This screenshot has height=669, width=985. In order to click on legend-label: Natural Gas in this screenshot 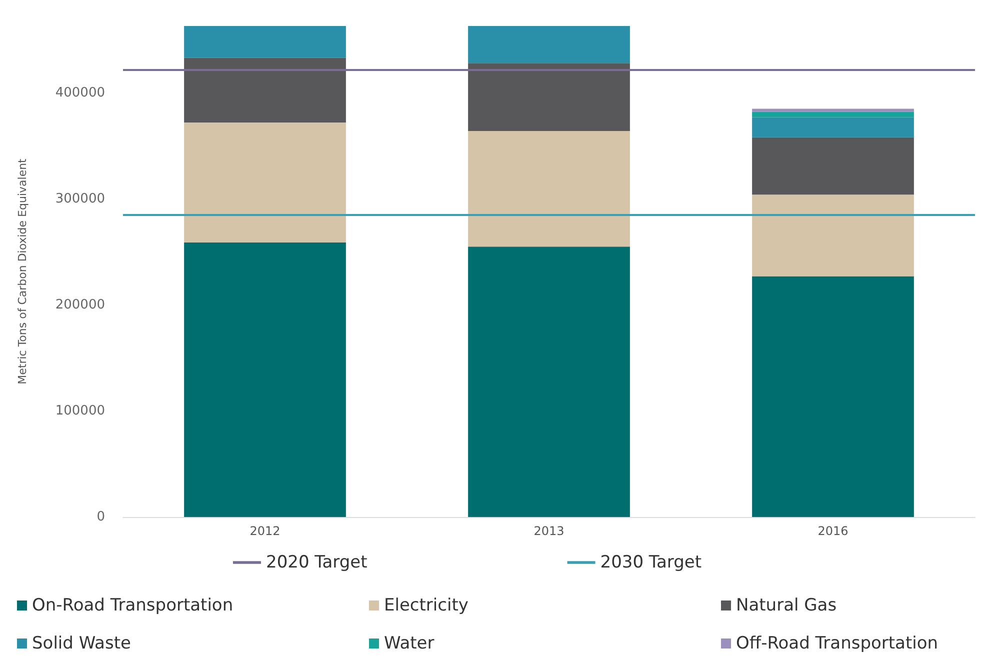, I will do `click(786, 606)`.